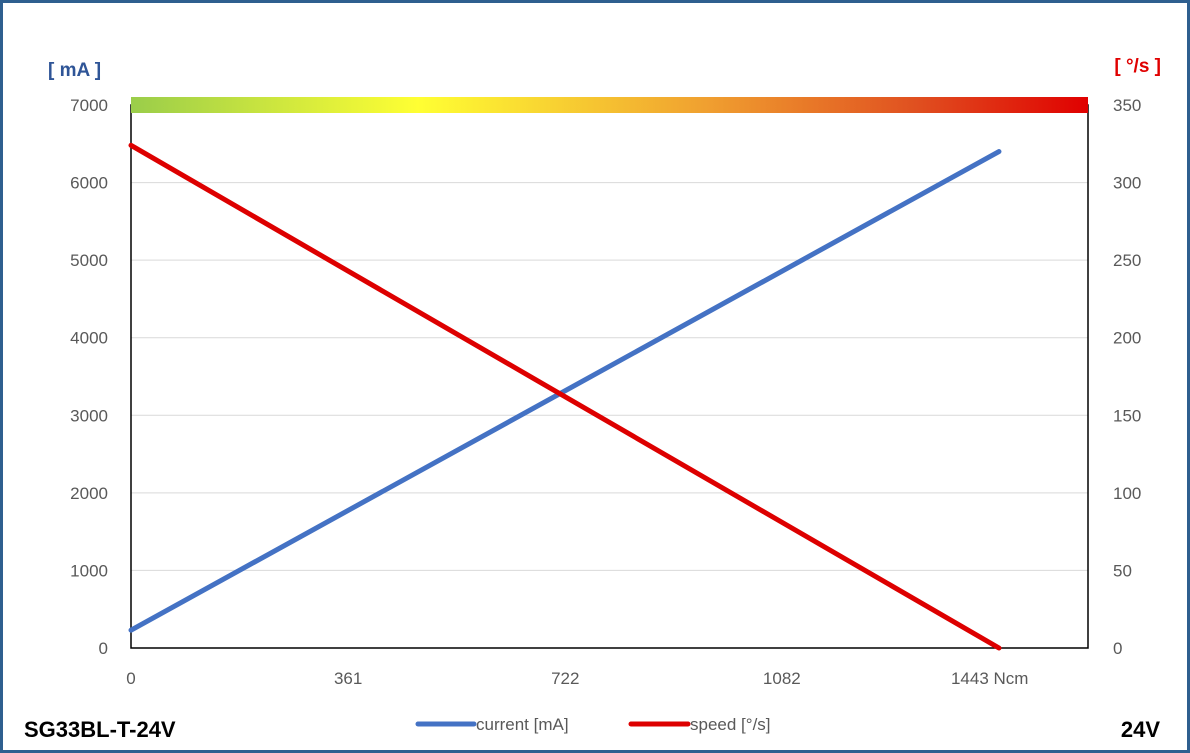 The width and height of the screenshot is (1190, 753). What do you see at coordinates (1137, 66) in the screenshot?
I see `right-axis-unit-label: [ °/s ]` at bounding box center [1137, 66].